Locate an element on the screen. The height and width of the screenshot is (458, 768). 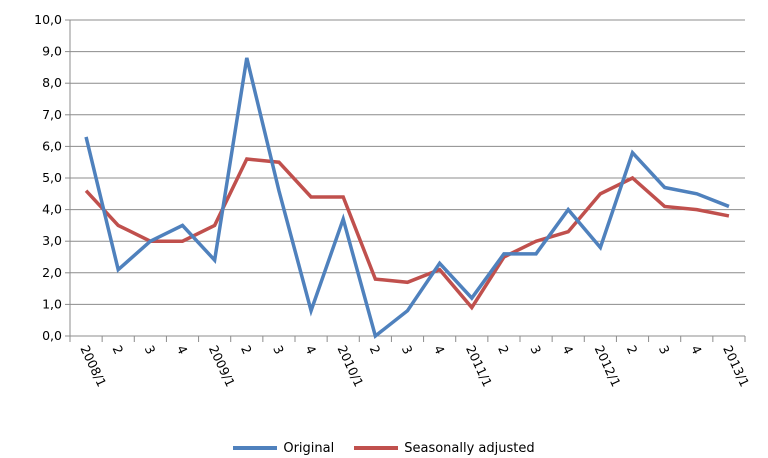
y-tick-label: 5,0 is located at coordinates (52, 177).